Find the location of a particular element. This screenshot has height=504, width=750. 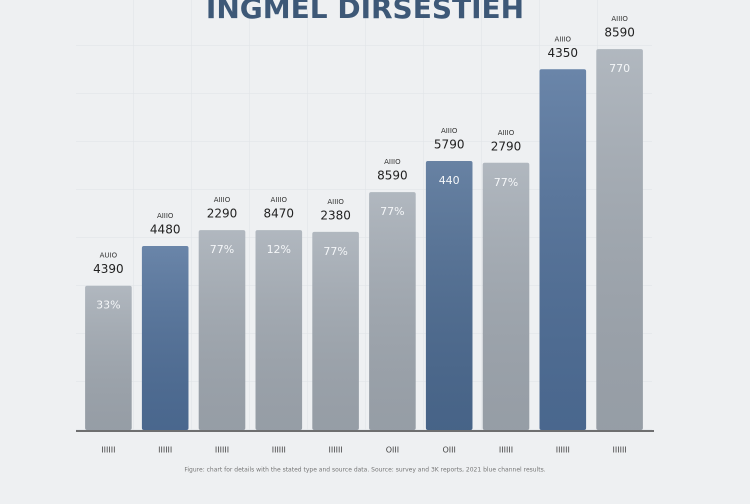

bar-top-label: 4390 is located at coordinates (108, 269).